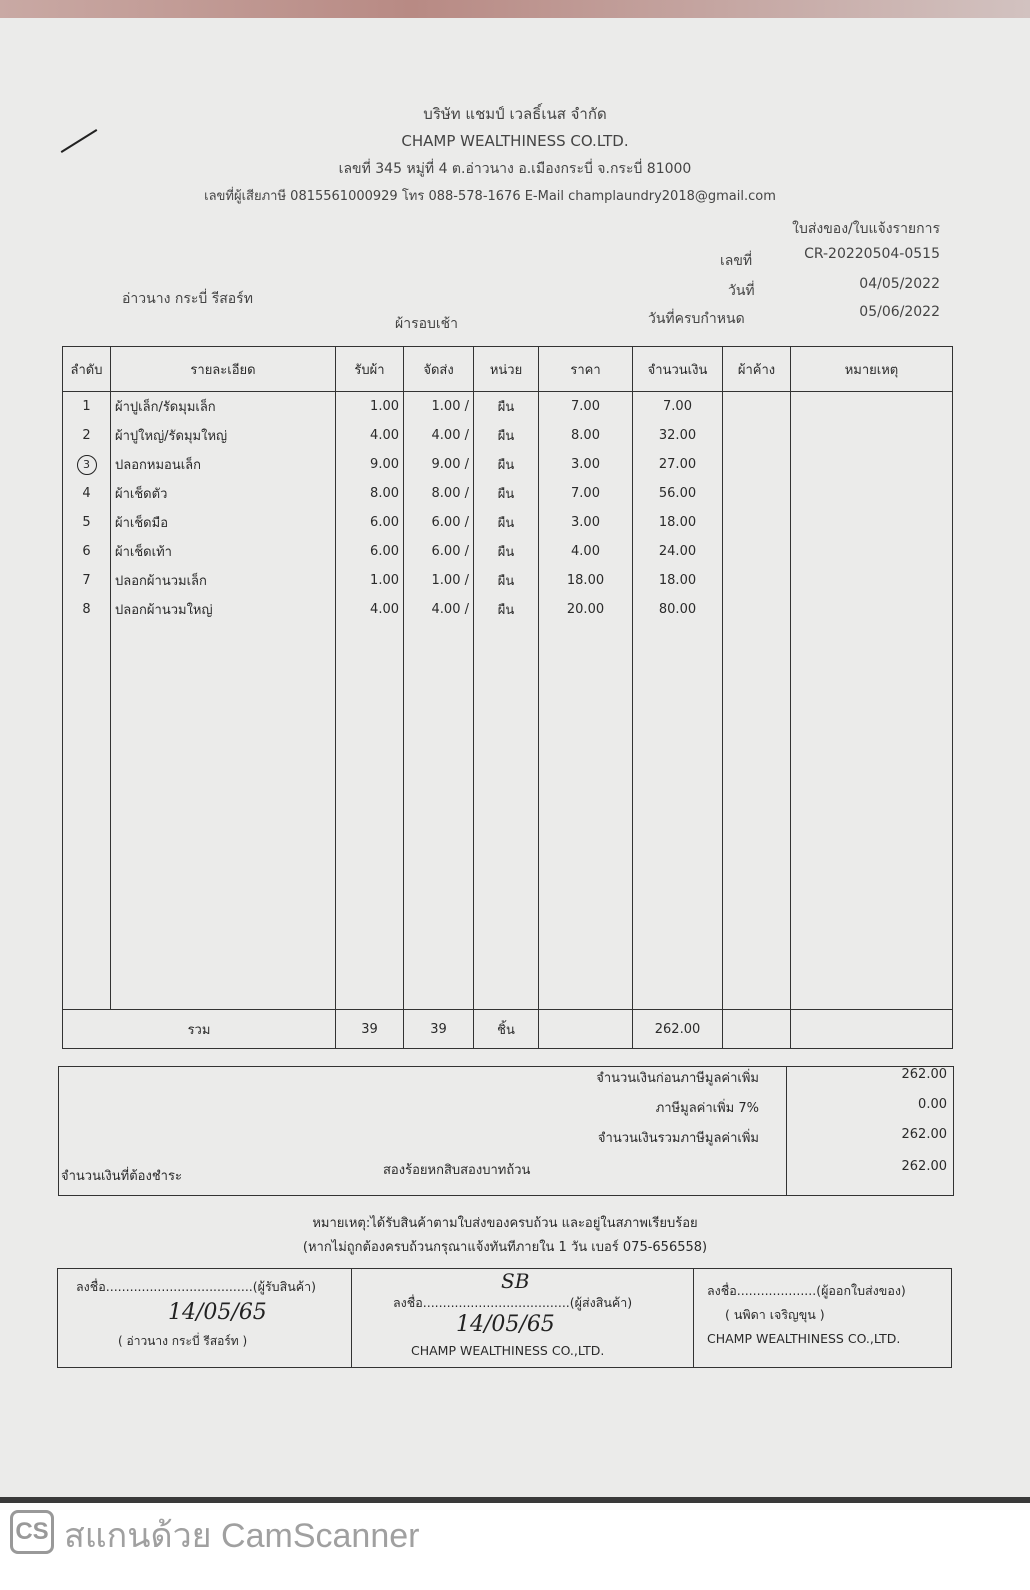  I want to click on camscanner-logo: CS, so click(32, 1532).